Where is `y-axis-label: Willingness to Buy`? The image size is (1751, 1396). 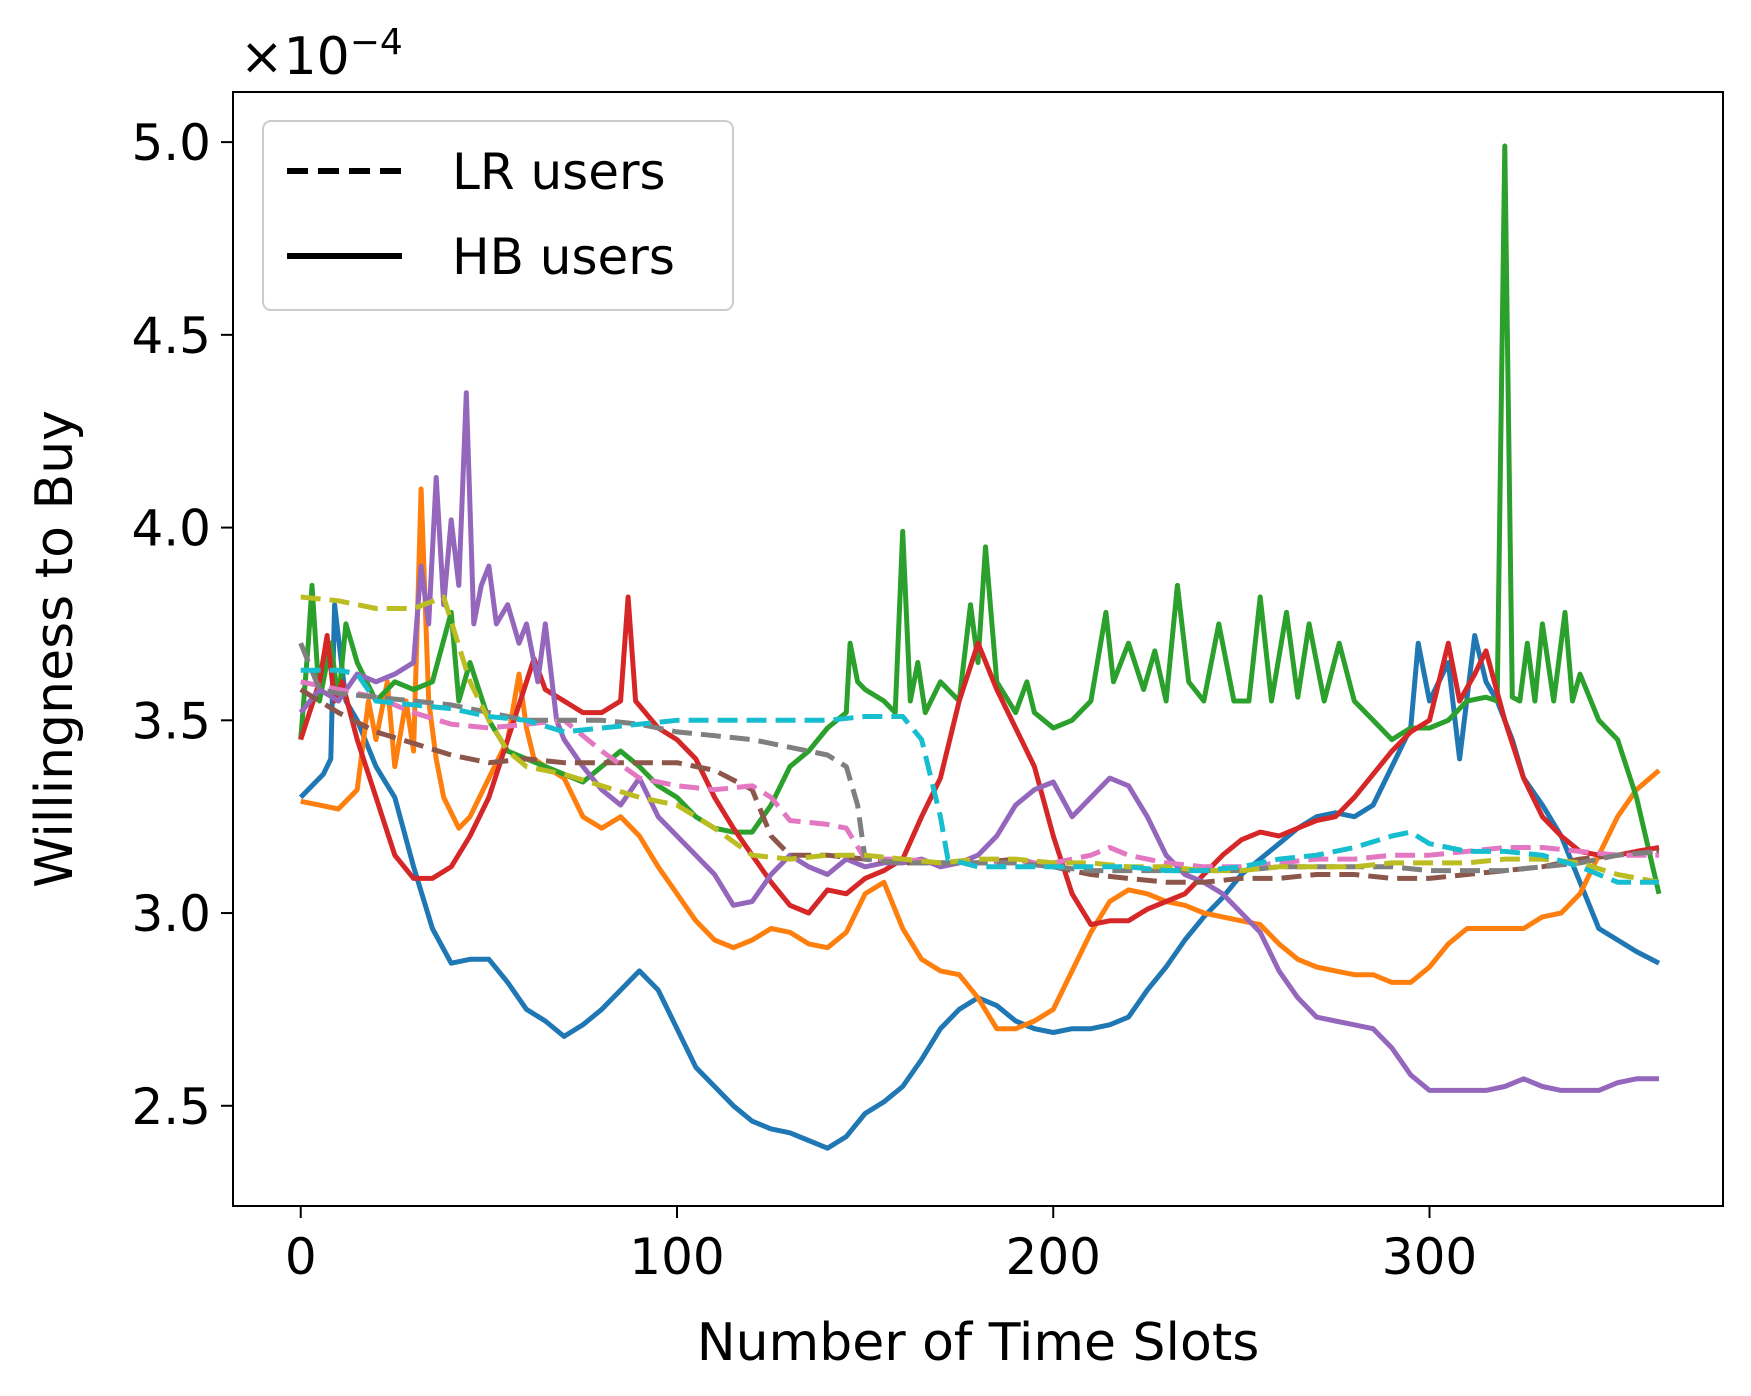 y-axis-label: Willingness to Buy is located at coordinates (55, 649).